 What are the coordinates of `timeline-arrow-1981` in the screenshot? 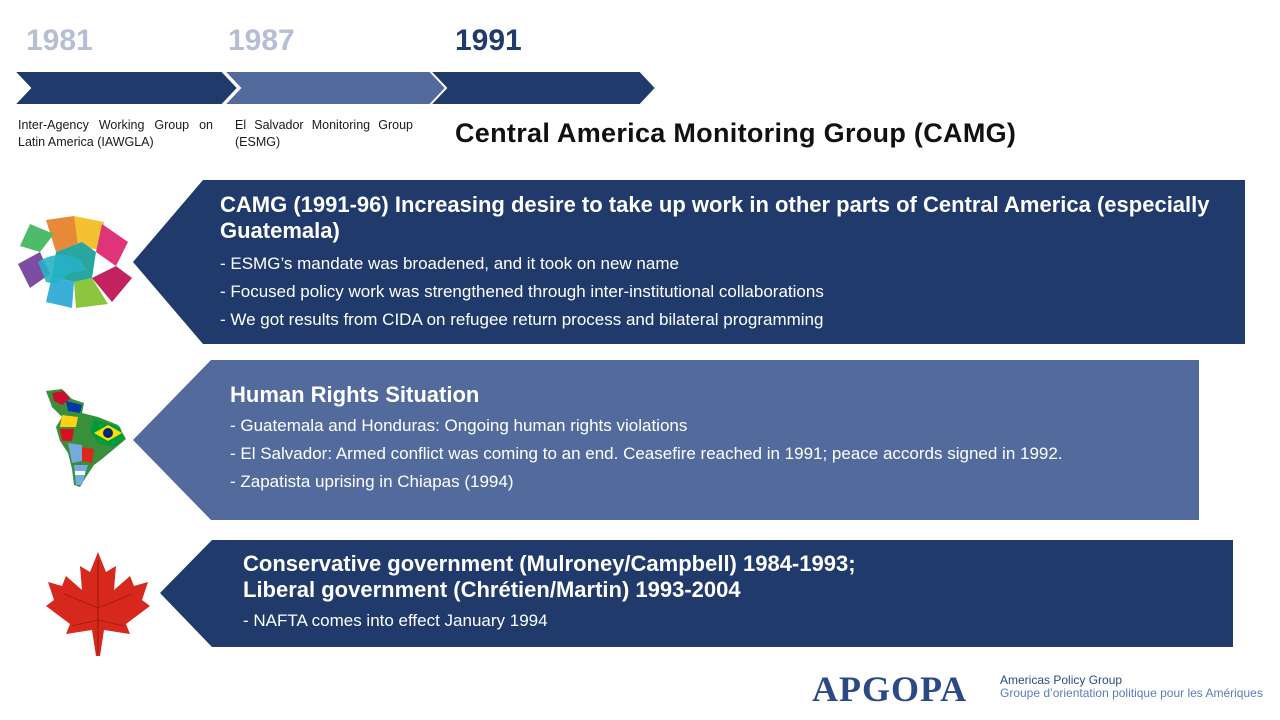 It's located at (125, 88).